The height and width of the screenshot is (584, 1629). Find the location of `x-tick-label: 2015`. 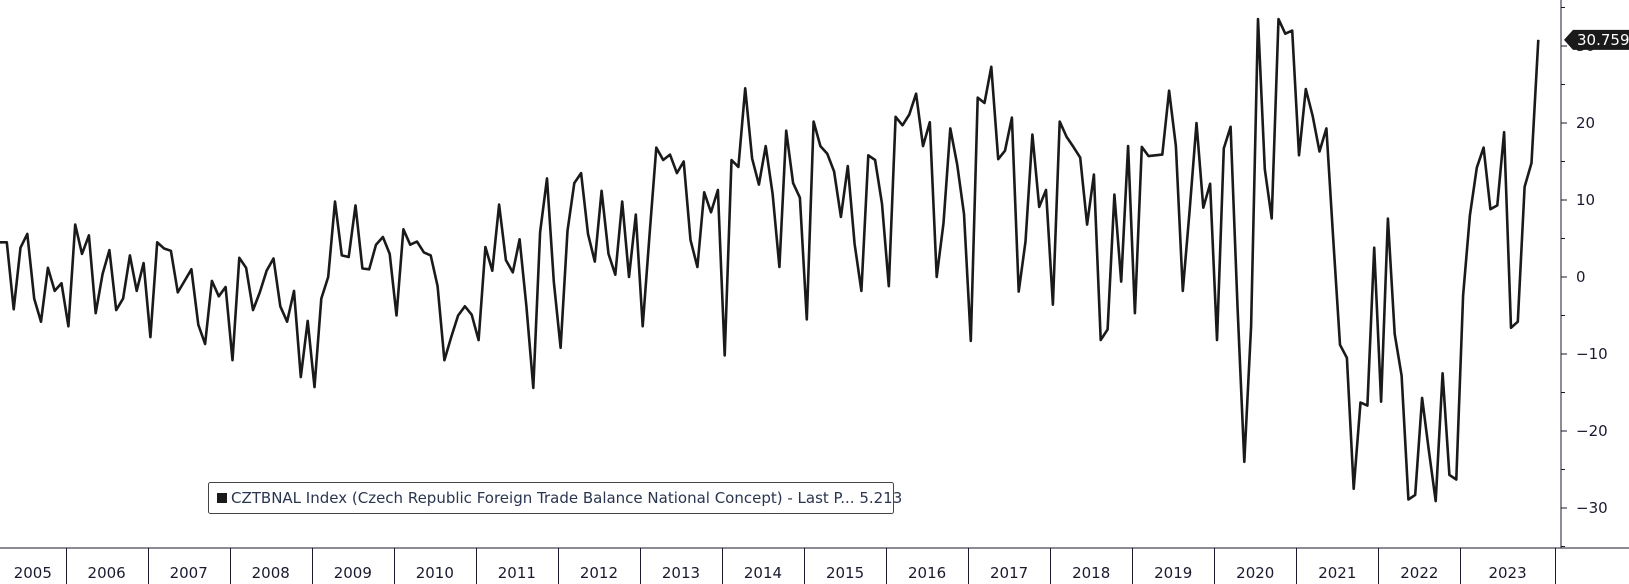

x-tick-label: 2015 is located at coordinates (845, 573).